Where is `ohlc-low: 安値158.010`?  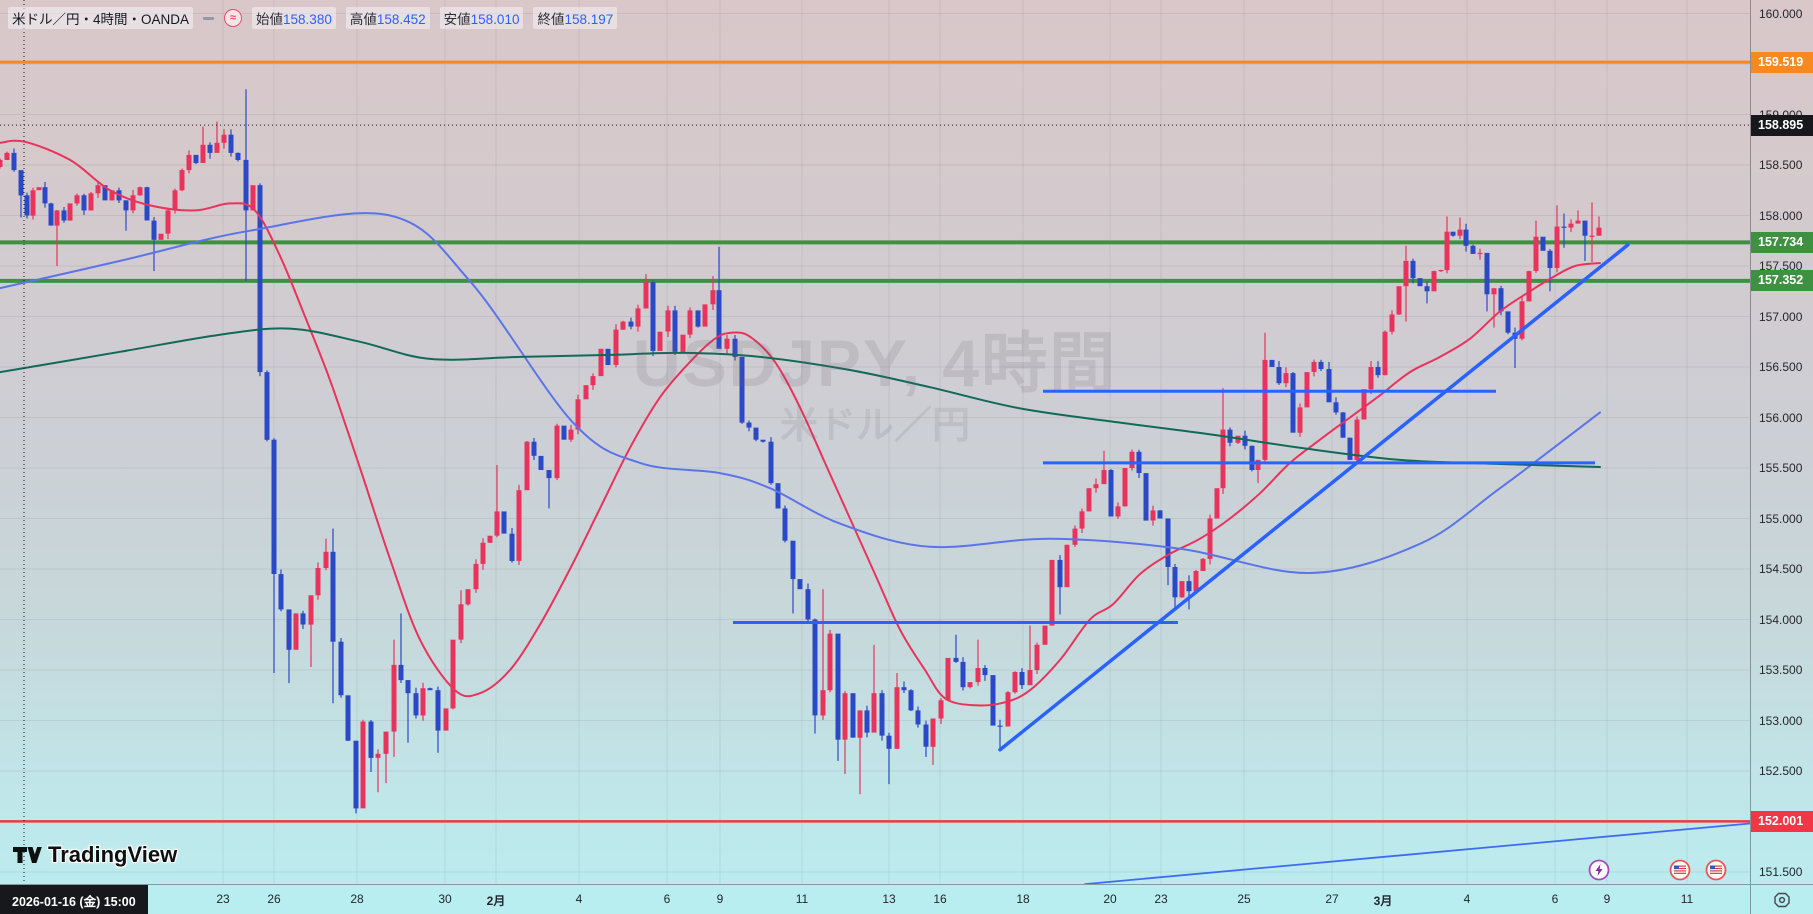 ohlc-low: 安値158.010 is located at coordinates (481, 18).